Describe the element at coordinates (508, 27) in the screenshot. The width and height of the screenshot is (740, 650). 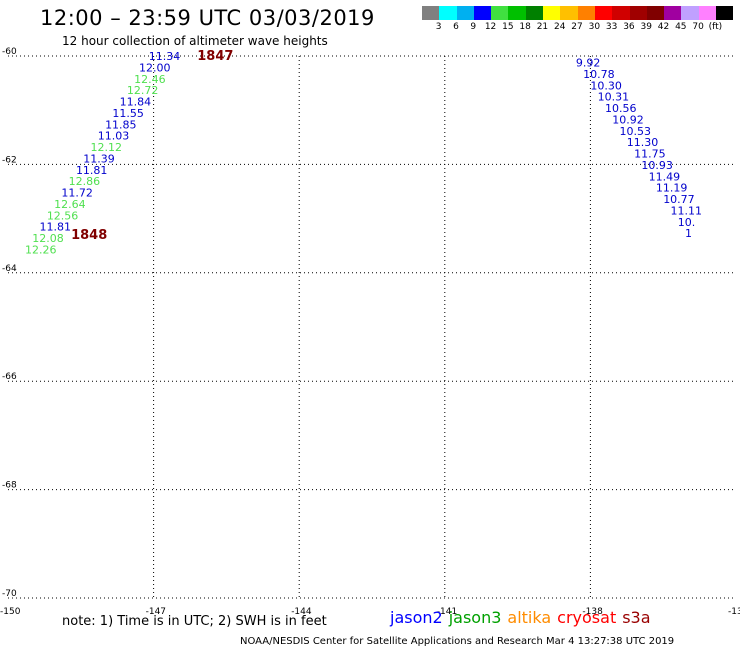
I see `legend-label: 15` at that location.